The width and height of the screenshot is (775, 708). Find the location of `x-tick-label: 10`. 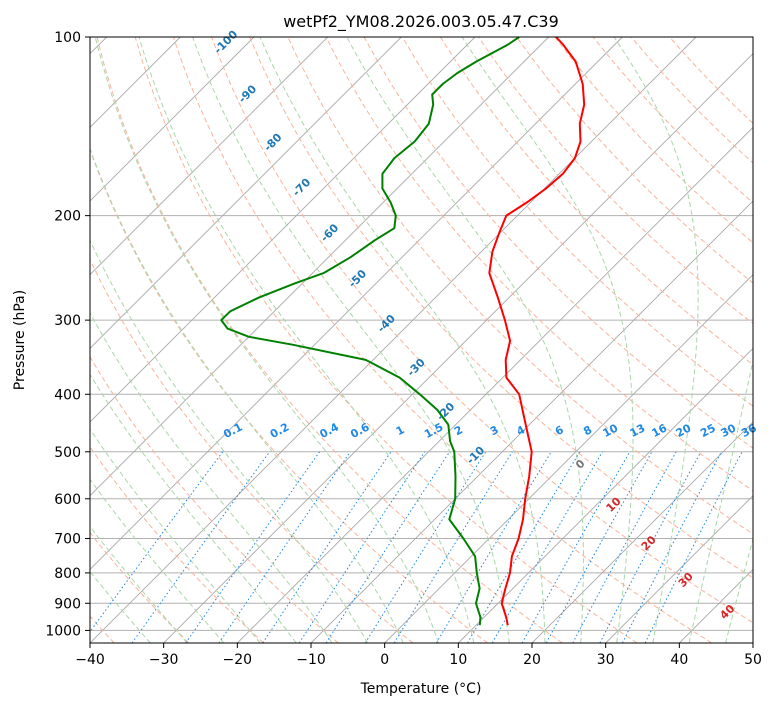

x-tick-label: 10 is located at coordinates (458, 660).